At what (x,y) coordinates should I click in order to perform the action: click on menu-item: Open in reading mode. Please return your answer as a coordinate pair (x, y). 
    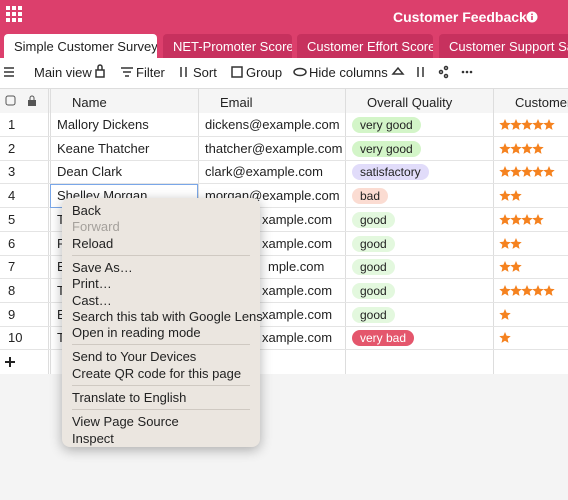
    Looking at the image, I should click on (136, 333).